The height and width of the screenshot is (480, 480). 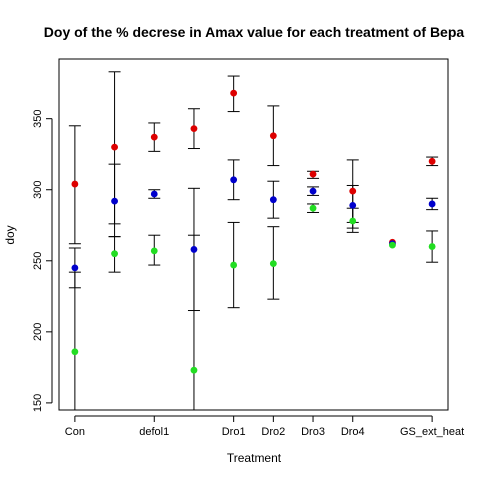 What do you see at coordinates (38, 261) in the screenshot?
I see `y-tick-label: 250` at bounding box center [38, 261].